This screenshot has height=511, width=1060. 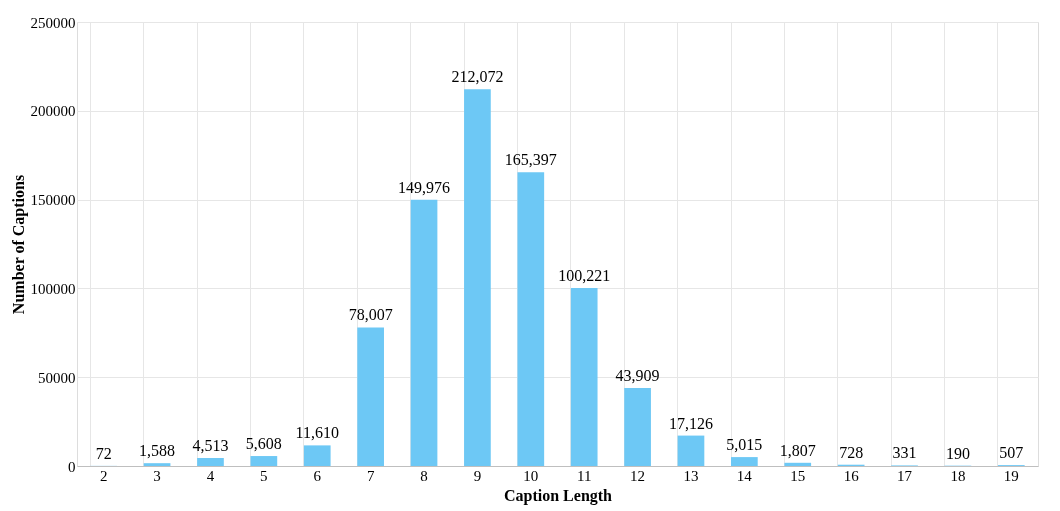 I want to click on y-tick-label: 250000, so click(x=53, y=22).